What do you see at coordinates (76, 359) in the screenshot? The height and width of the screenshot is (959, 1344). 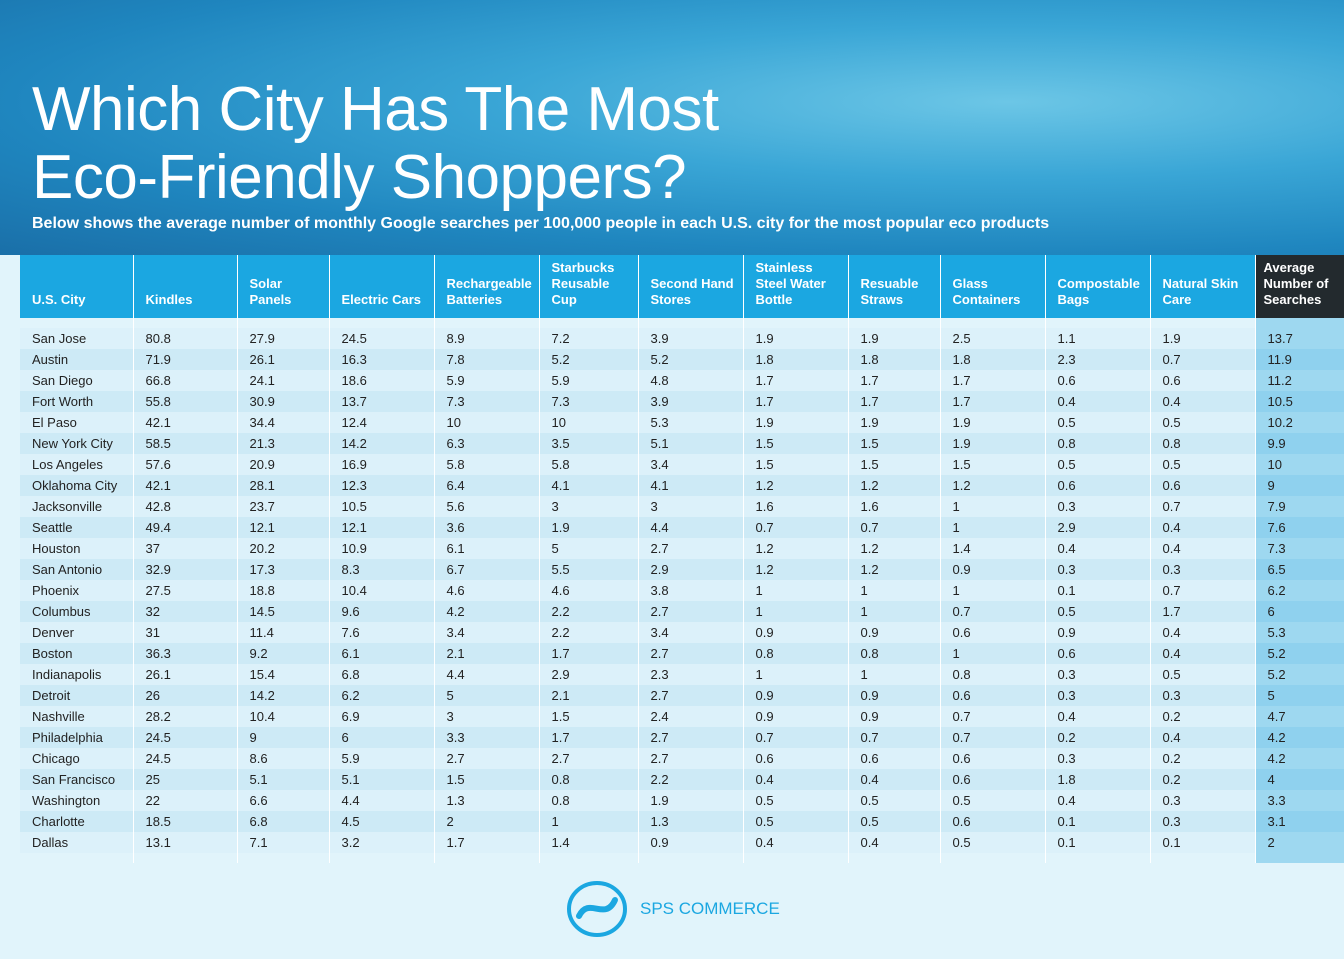 I see `city-cell: Austin` at bounding box center [76, 359].